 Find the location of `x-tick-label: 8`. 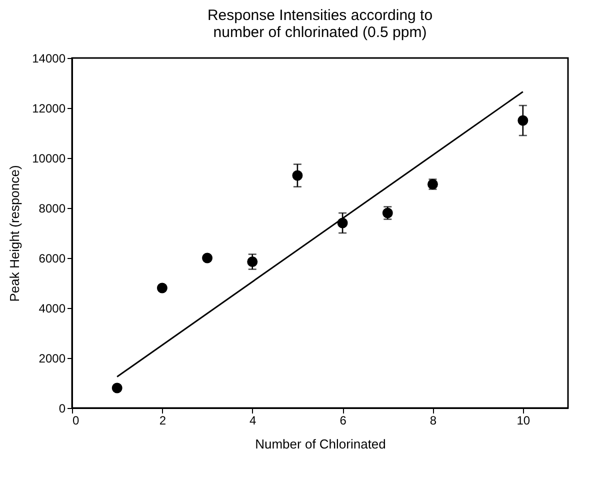

x-tick-label: 8 is located at coordinates (433, 421).